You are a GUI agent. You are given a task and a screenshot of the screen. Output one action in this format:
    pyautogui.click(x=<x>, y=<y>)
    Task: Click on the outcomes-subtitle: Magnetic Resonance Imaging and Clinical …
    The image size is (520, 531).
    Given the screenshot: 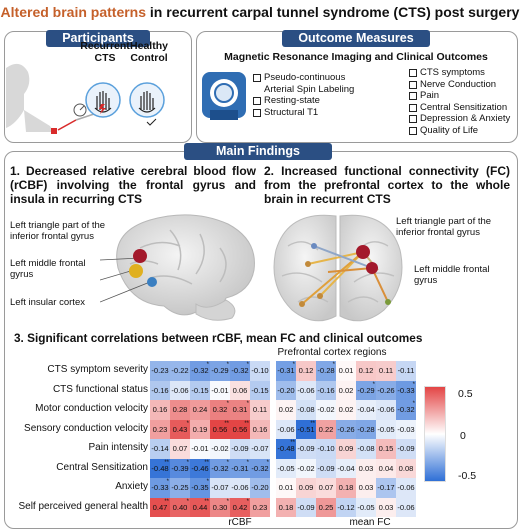 What is the action you would take?
    pyautogui.click(x=356, y=57)
    